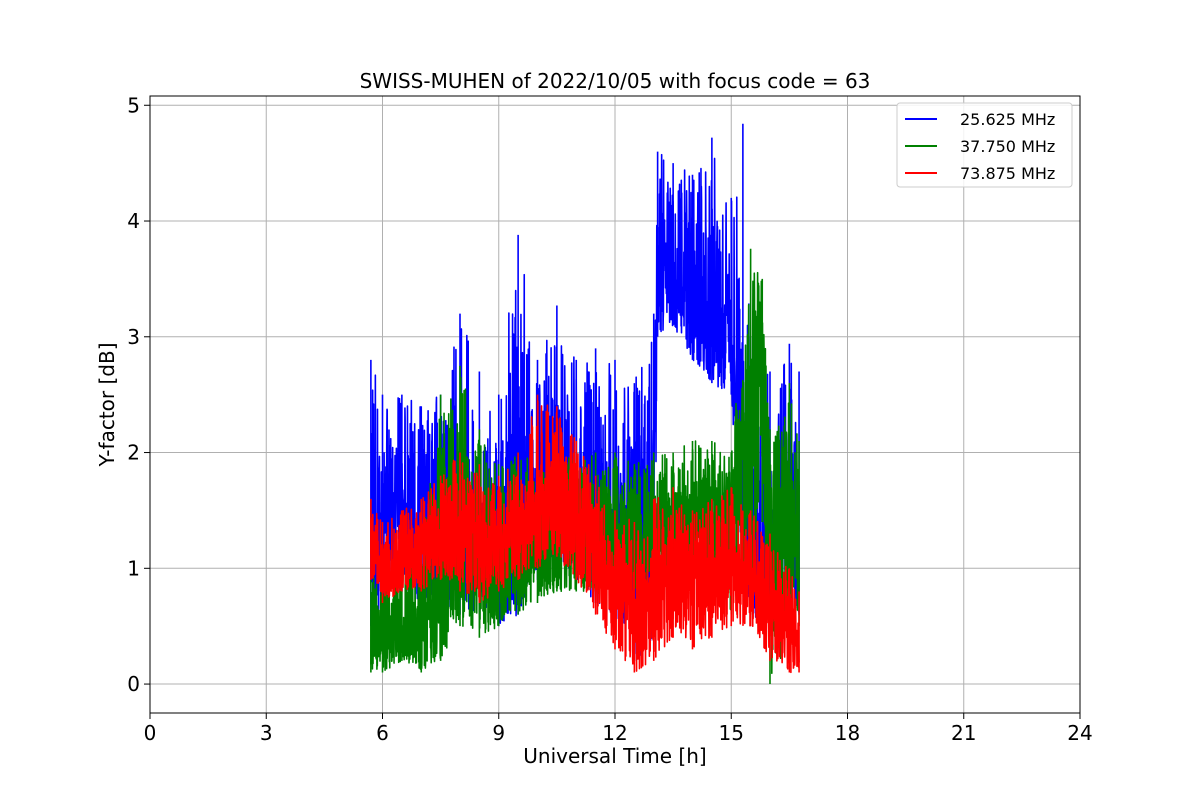 The width and height of the screenshot is (1200, 800). I want to click on x-tick-label: 24, so click(1079, 733).